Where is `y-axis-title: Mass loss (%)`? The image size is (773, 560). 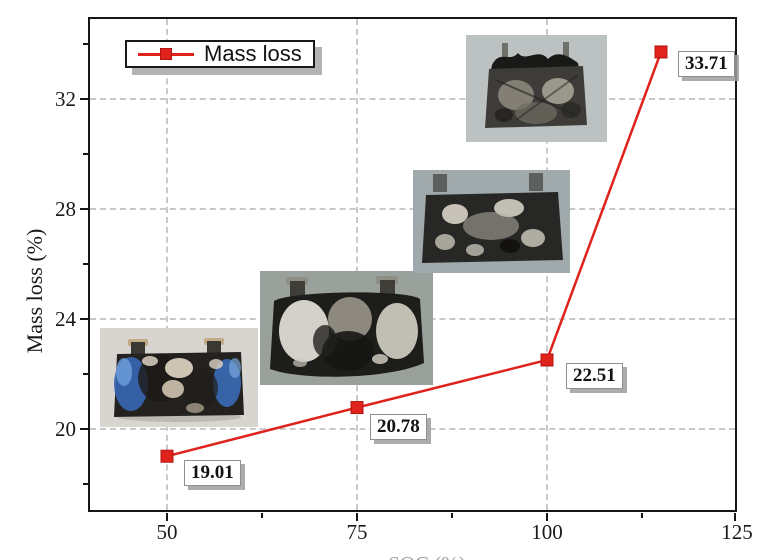
y-axis-title: Mass loss (%) is located at coordinates (34, 291).